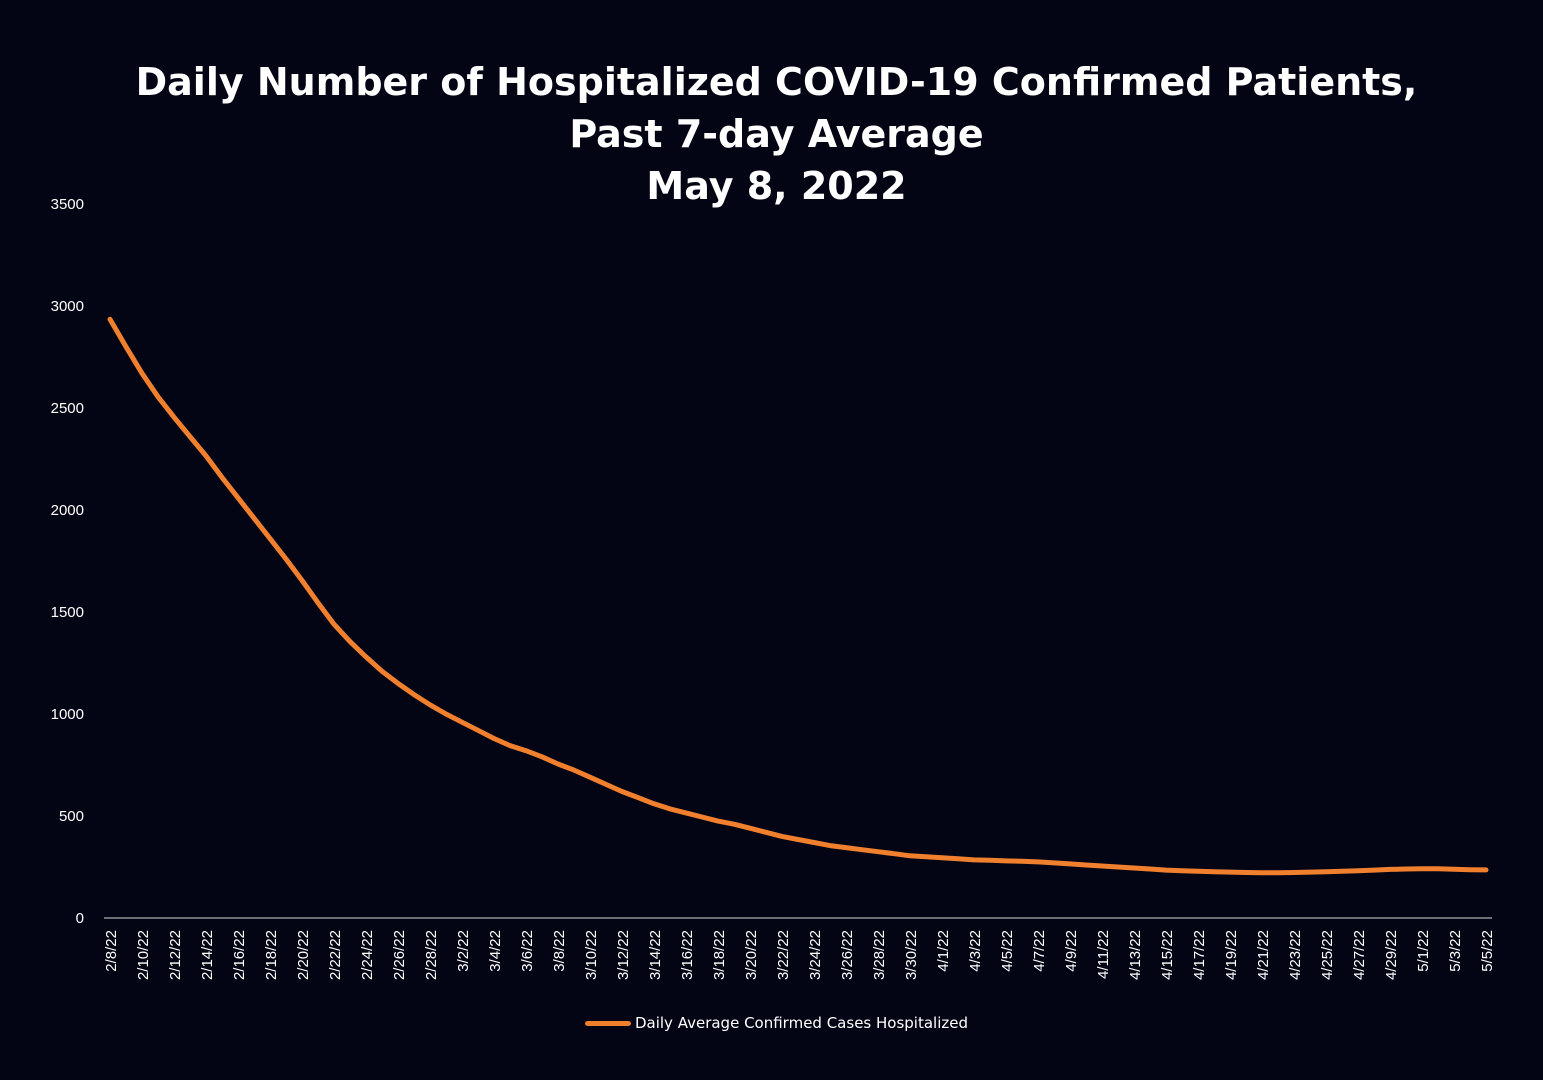 The width and height of the screenshot is (1543, 1080). I want to click on x-tick-label: 5/3/22, so click(1455, 951).